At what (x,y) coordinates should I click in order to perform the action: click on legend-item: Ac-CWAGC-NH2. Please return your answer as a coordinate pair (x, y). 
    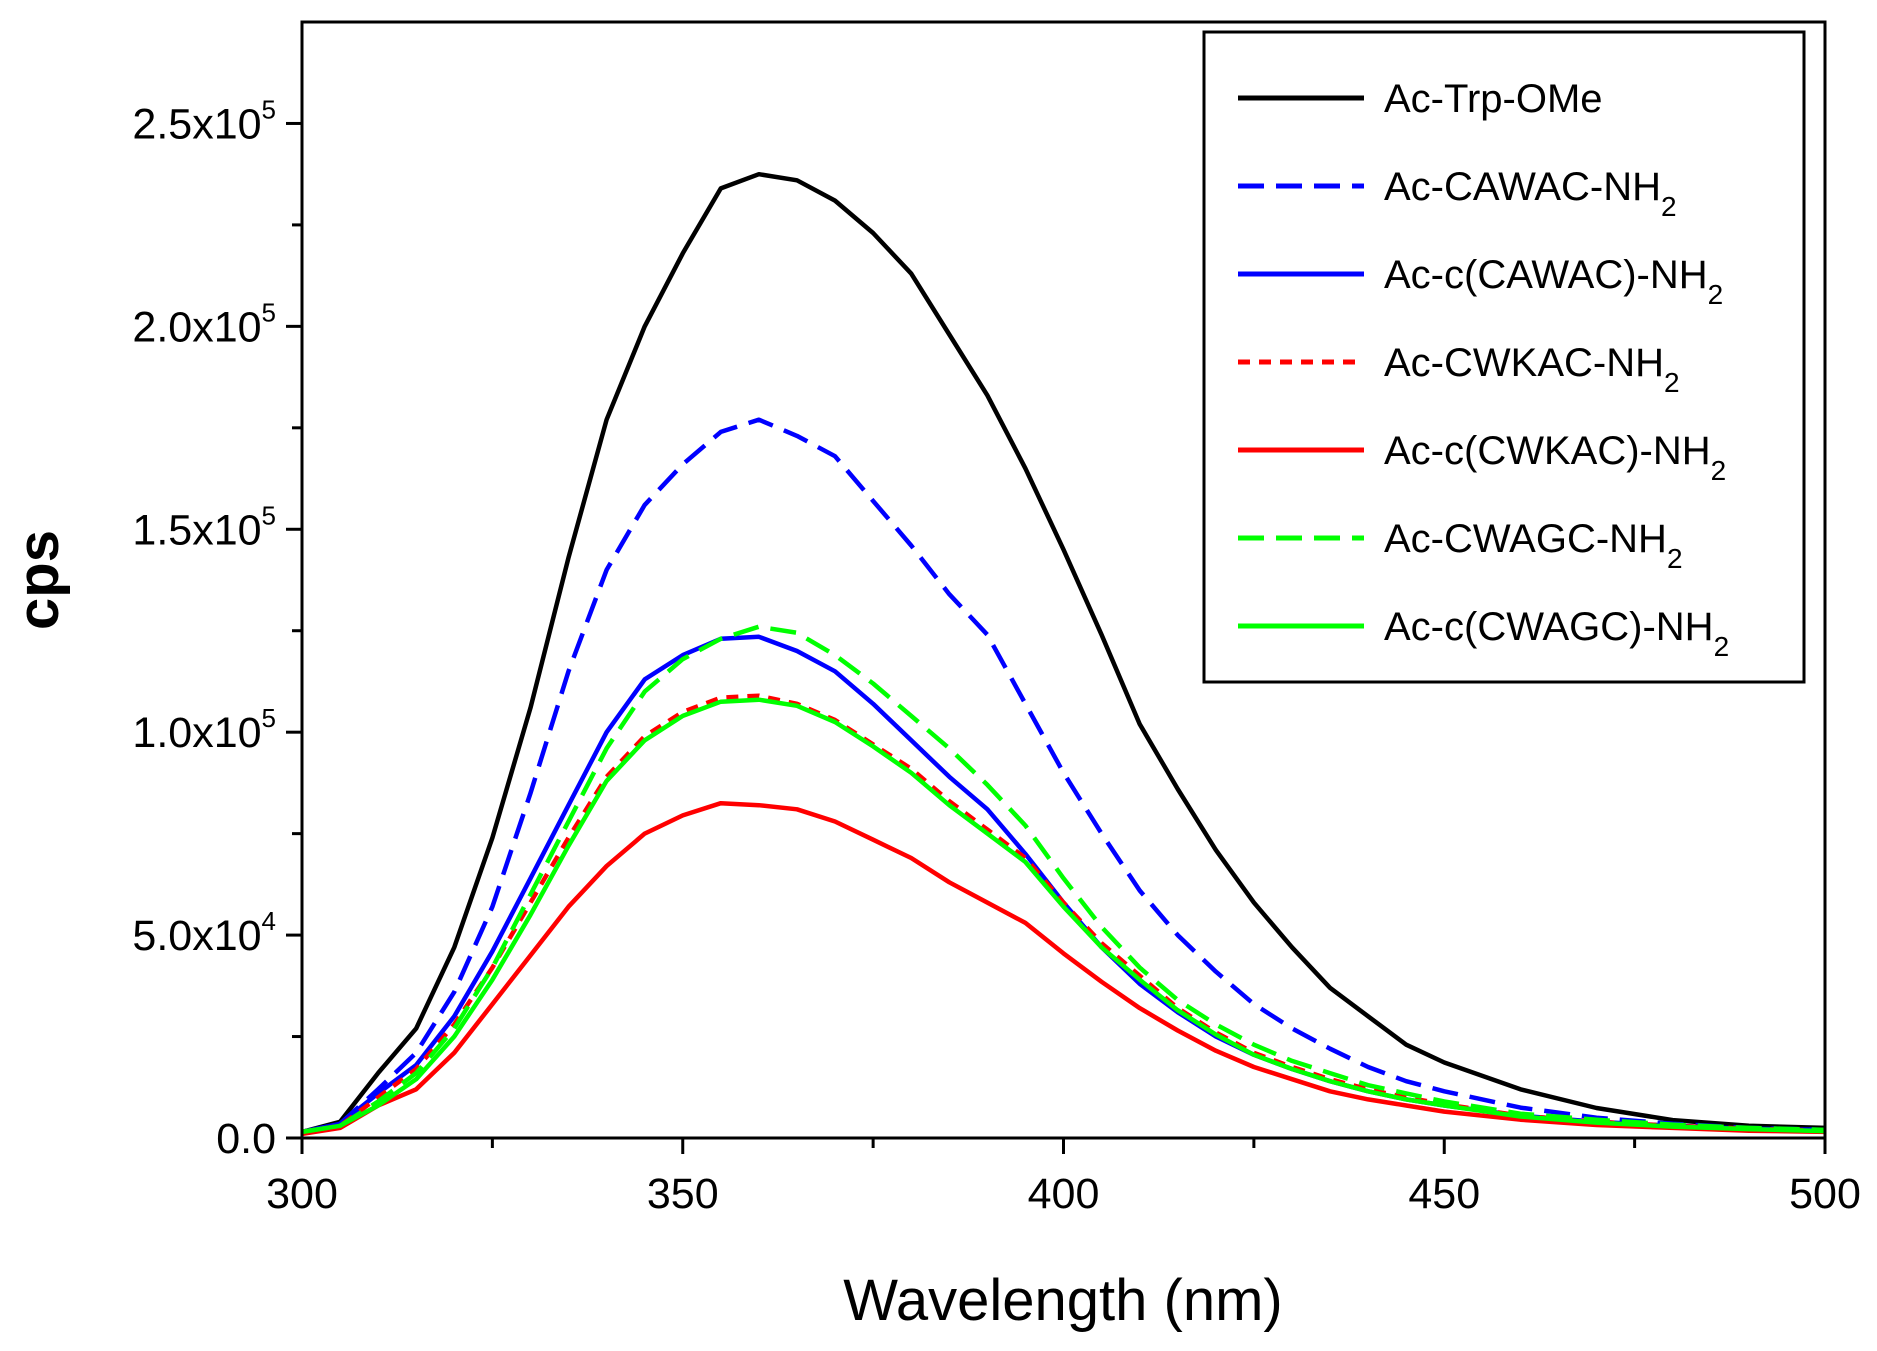
    Looking at the image, I should click on (1460, 545).